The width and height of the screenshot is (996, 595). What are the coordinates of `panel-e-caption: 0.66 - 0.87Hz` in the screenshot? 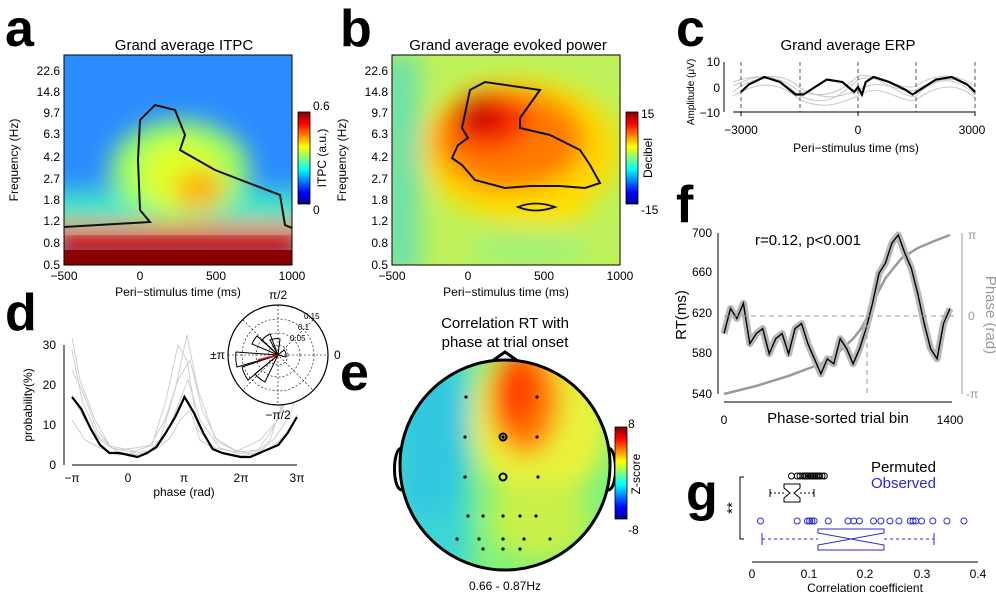 It's located at (505, 586).